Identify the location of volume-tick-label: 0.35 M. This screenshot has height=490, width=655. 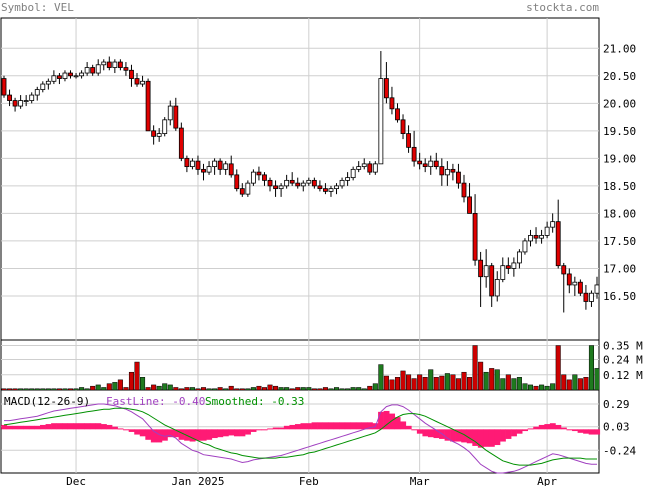
(623, 346).